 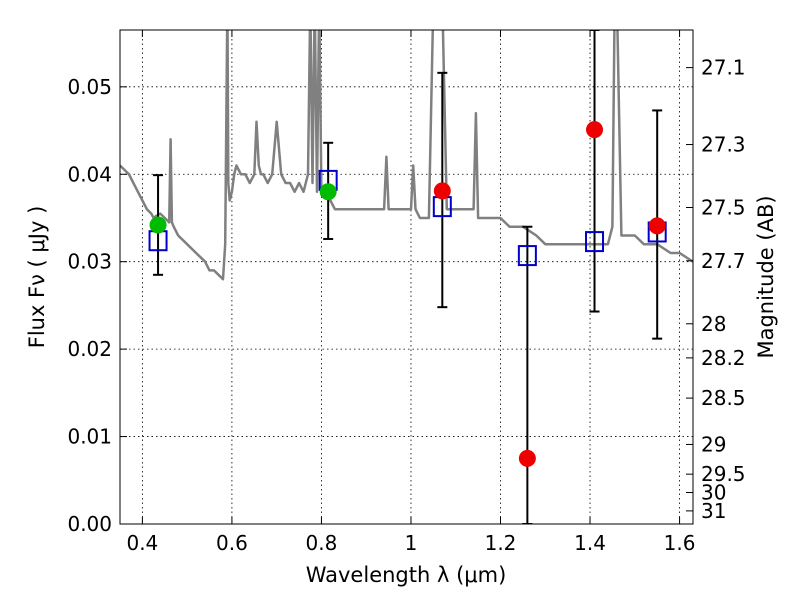 What do you see at coordinates (713, 444) in the screenshot?
I see `y2-tick-label: 29` at bounding box center [713, 444].